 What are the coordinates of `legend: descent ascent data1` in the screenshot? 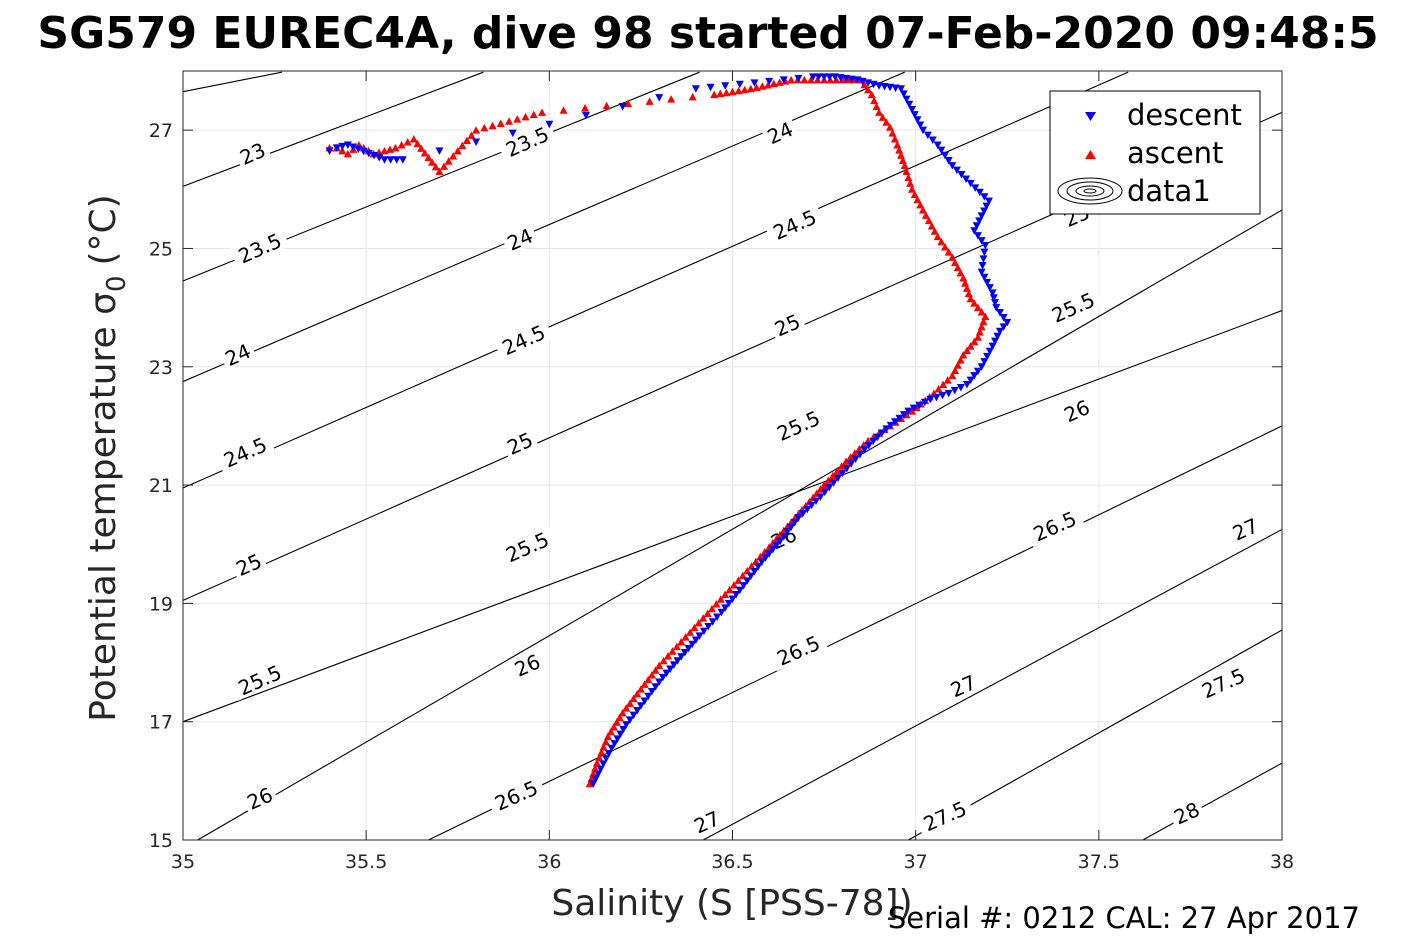 It's located at (1155, 152).